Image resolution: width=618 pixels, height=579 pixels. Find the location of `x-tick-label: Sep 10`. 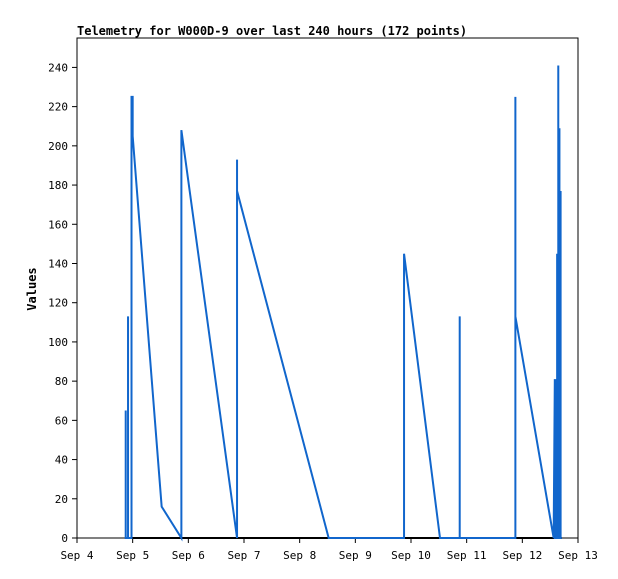

x-tick-label: Sep 10 is located at coordinates (411, 555).